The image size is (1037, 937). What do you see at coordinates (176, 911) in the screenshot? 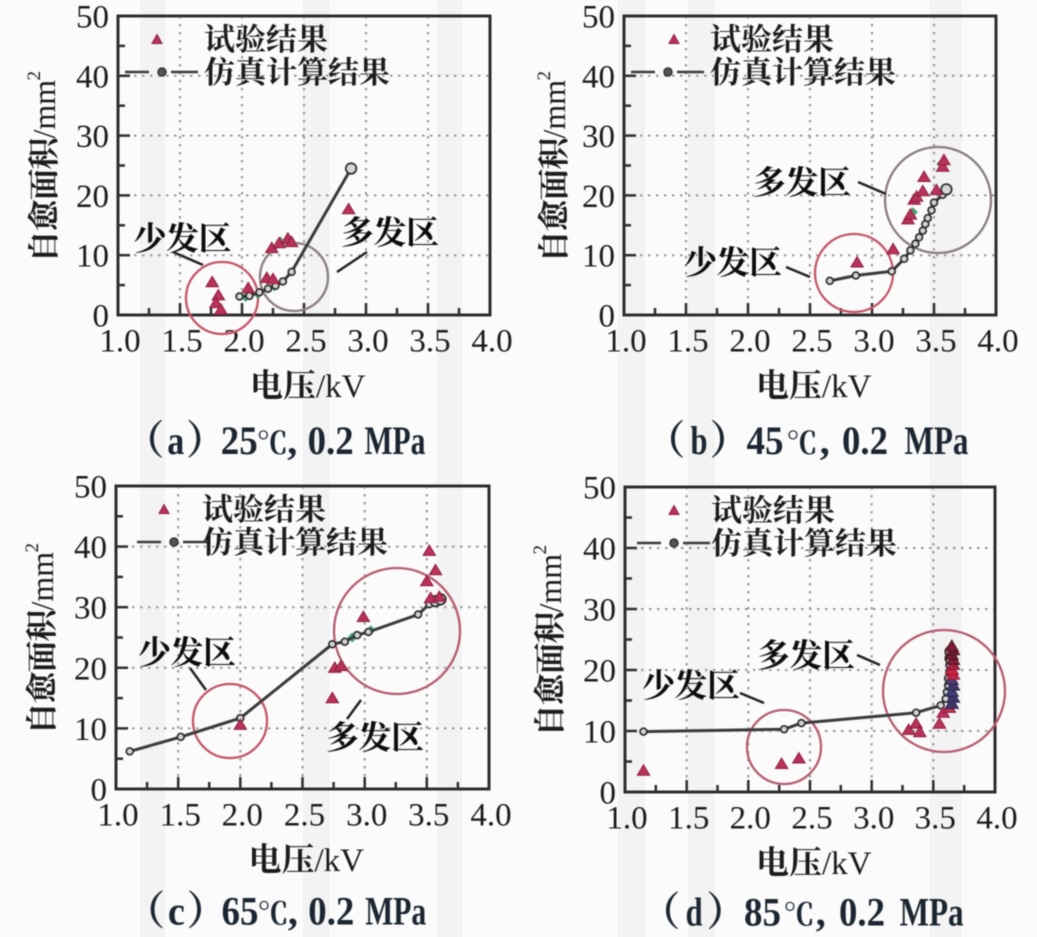
I see `svg-text: c` at bounding box center [176, 911].